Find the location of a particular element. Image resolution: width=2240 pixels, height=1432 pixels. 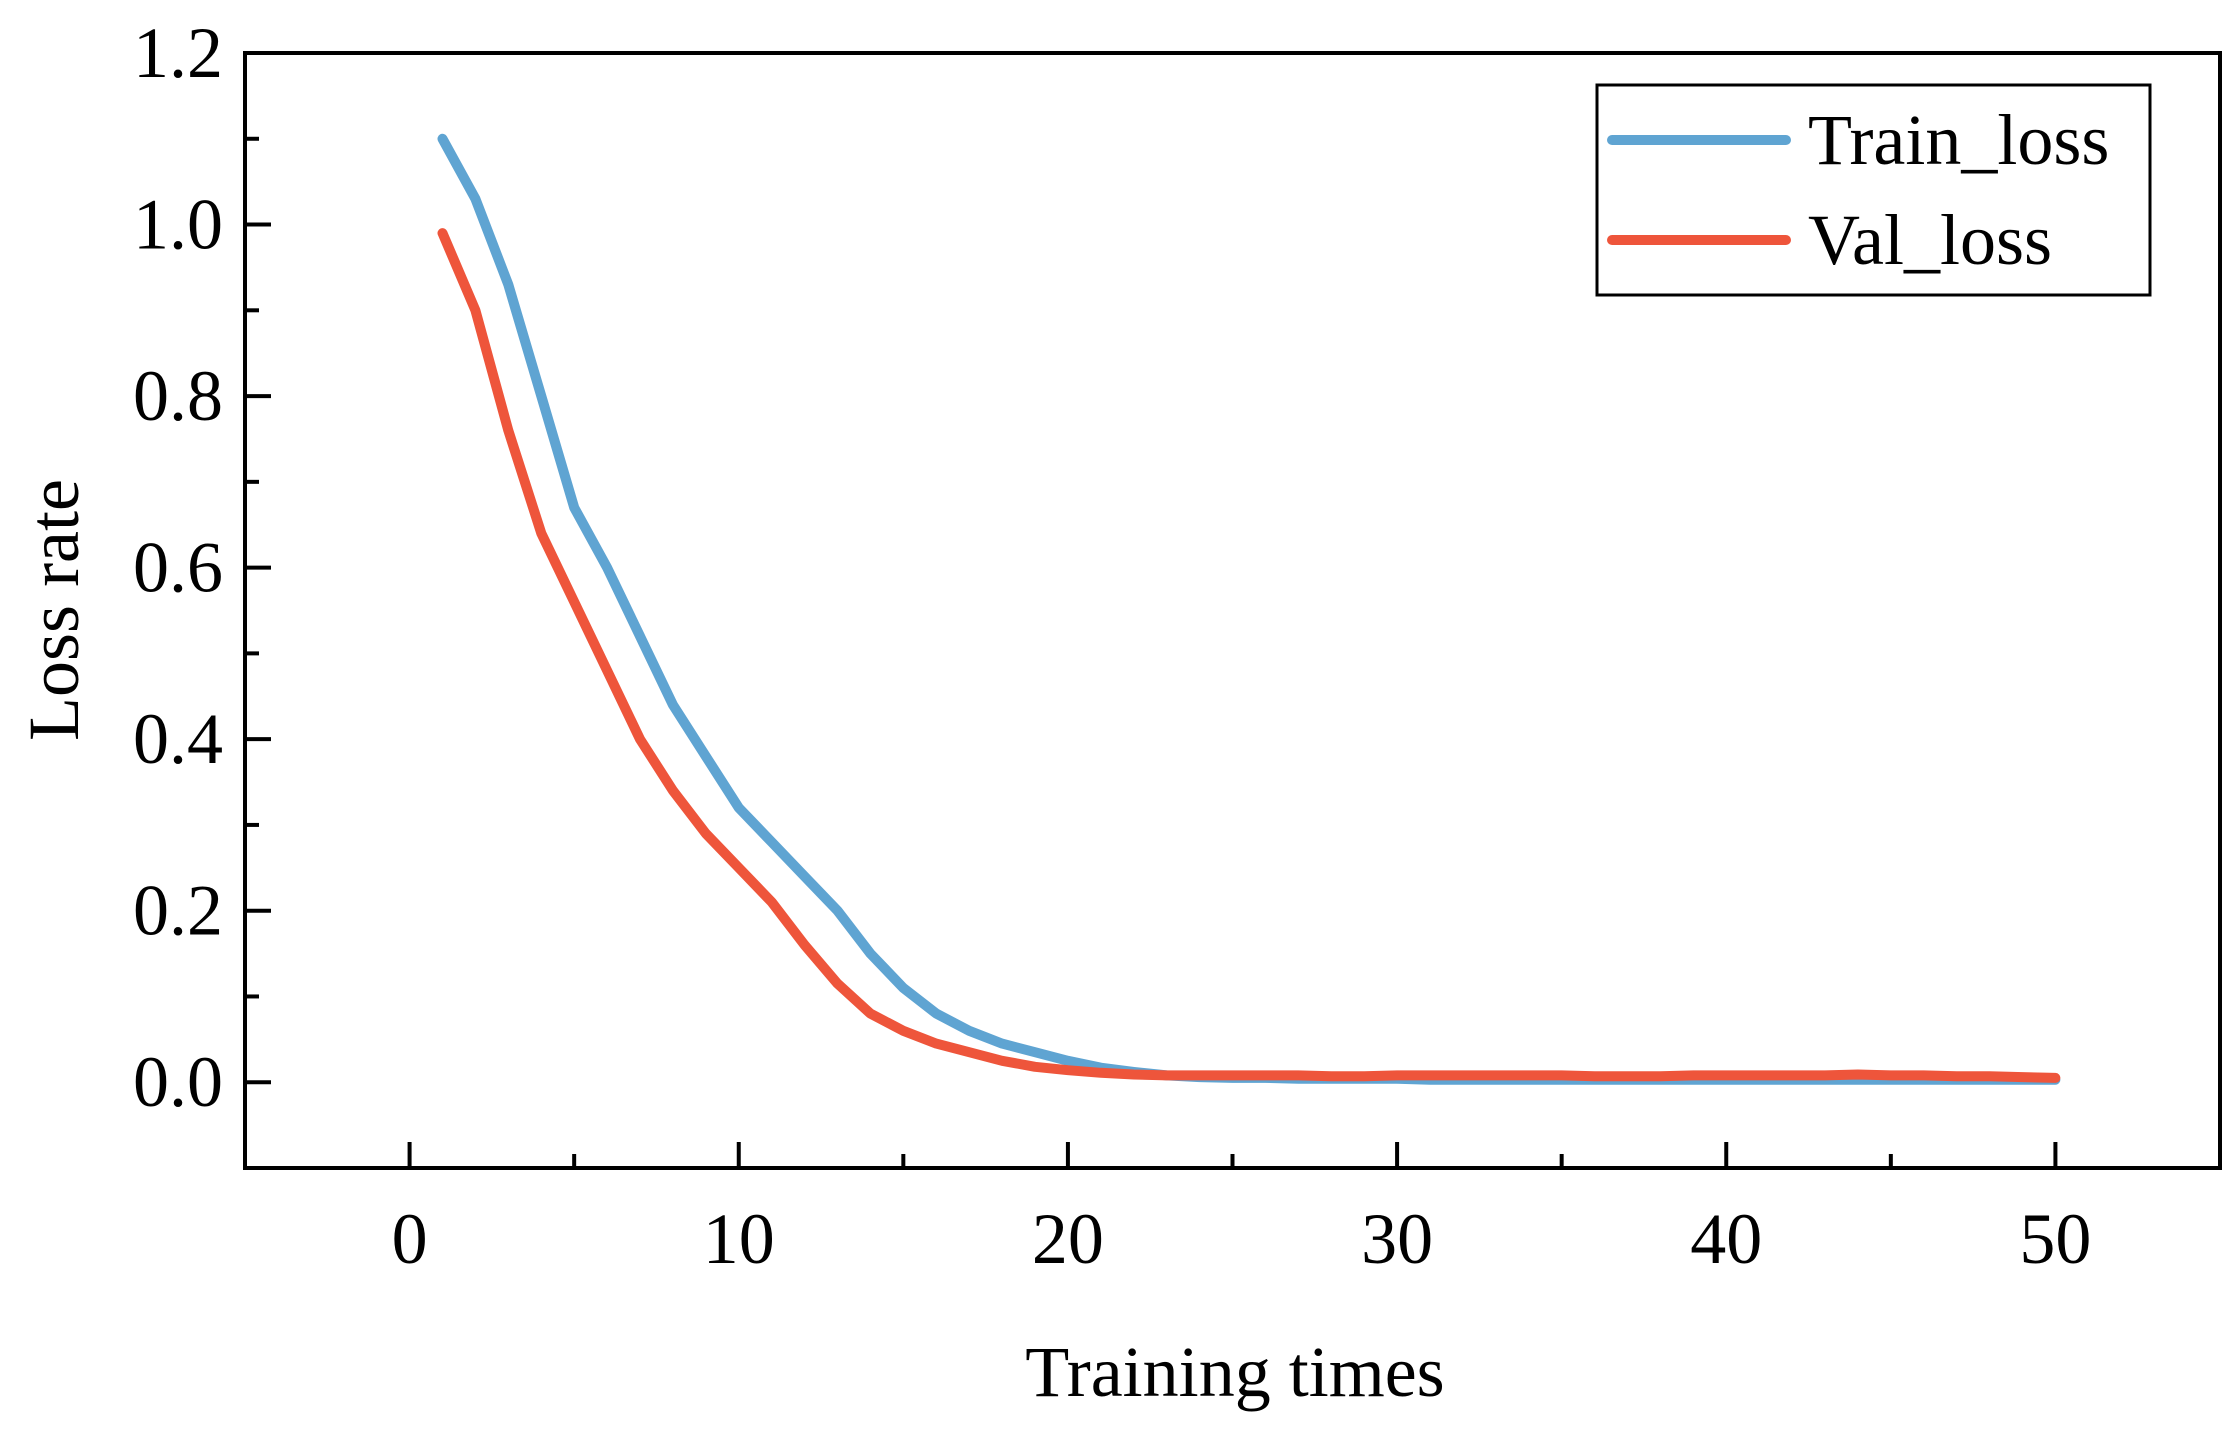

y-tick-label: 0.6 is located at coordinates (178, 568).